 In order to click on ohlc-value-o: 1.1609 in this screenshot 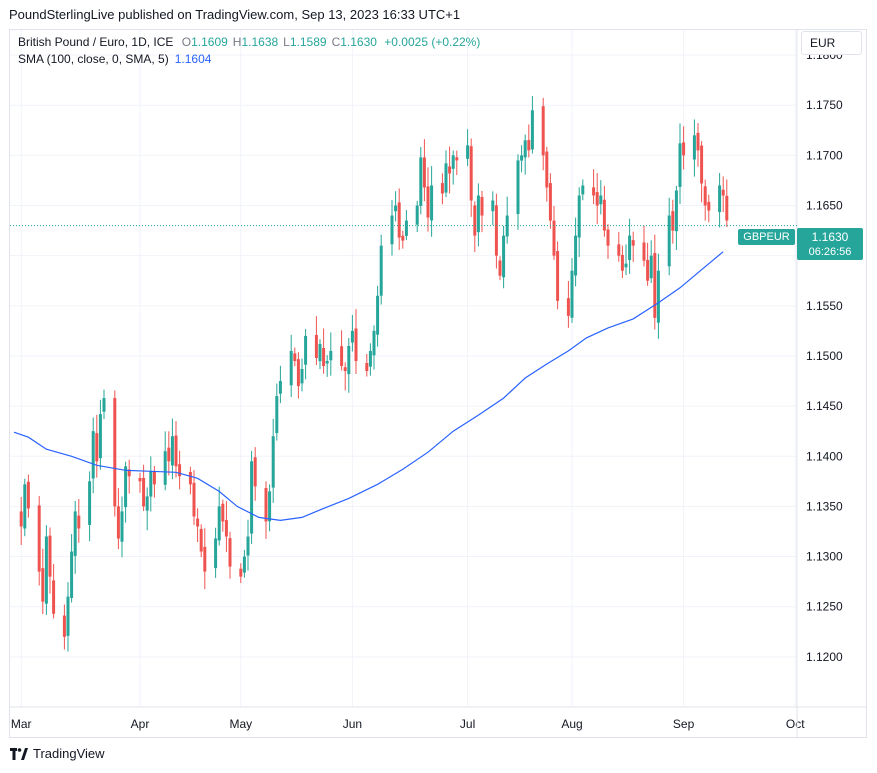, I will do `click(209, 42)`.